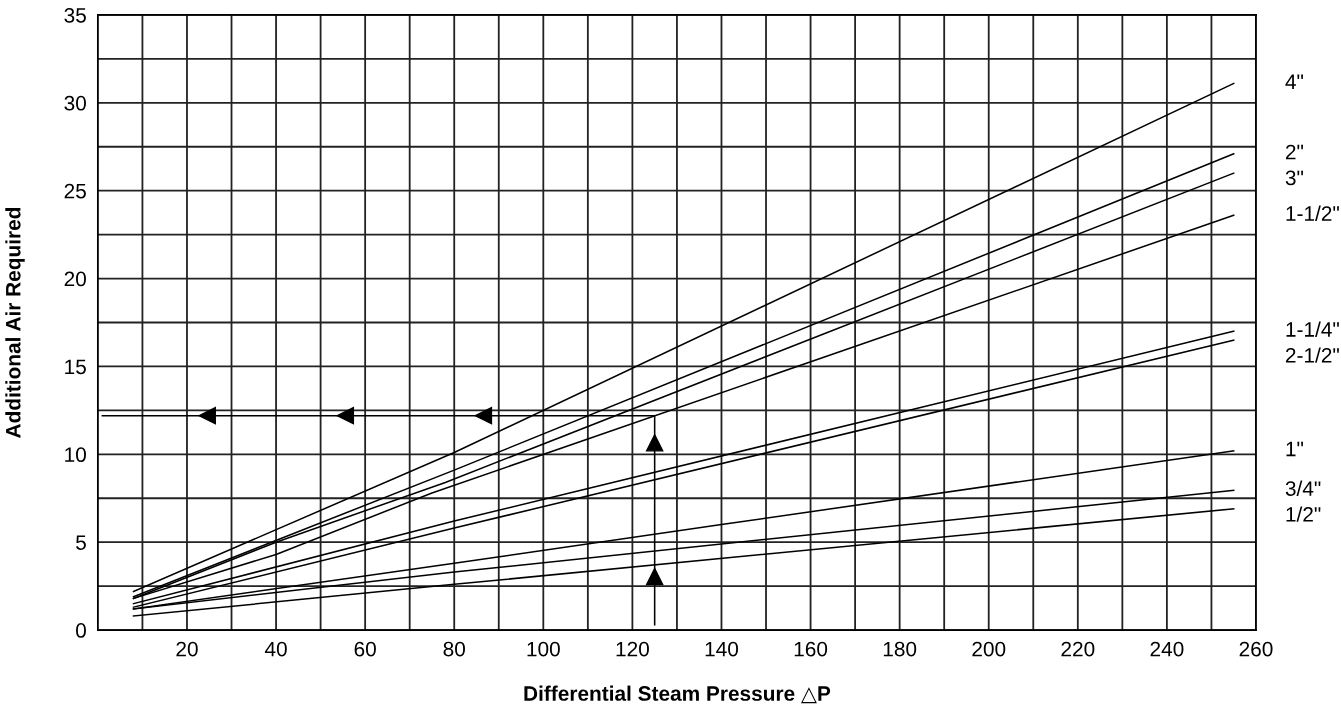  What do you see at coordinates (81, 542) in the screenshot?
I see `y-tick-label: 5` at bounding box center [81, 542].